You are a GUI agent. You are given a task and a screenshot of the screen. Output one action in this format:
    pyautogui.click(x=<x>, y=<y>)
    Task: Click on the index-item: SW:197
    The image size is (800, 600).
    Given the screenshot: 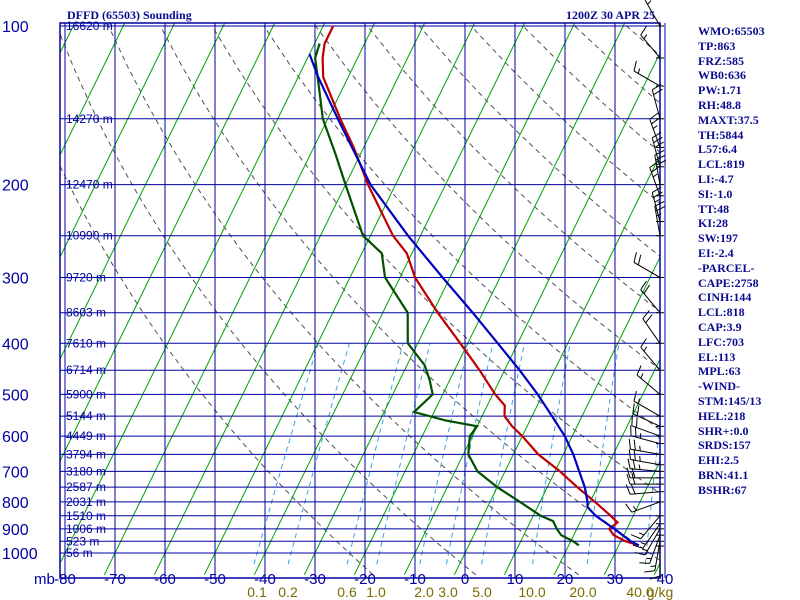 What is the action you would take?
    pyautogui.click(x=718, y=238)
    